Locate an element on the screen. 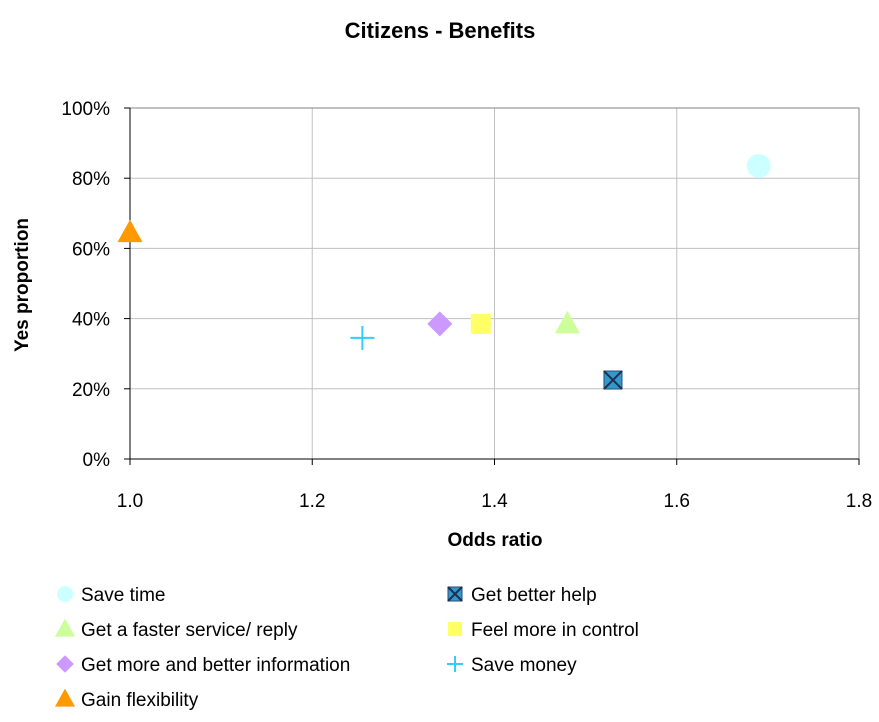 The image size is (879, 722). y-tick-label-1: 20% is located at coordinates (91, 390).